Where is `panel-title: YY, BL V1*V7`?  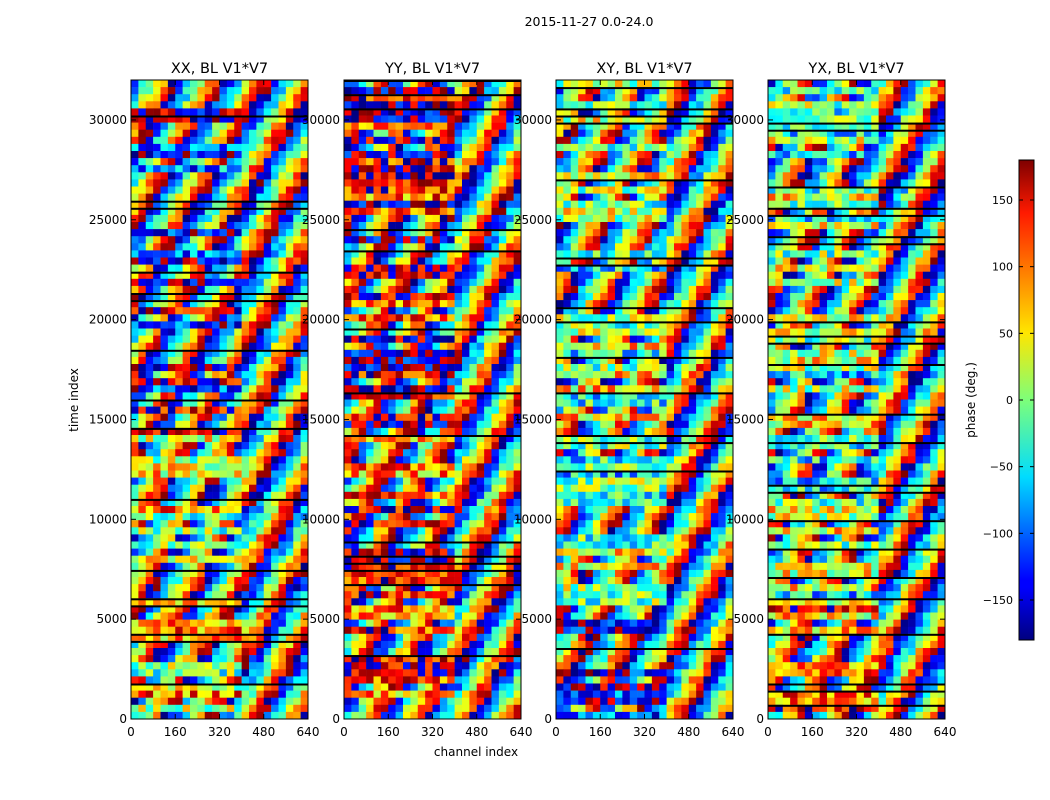
panel-title: YY, BL V1*V7 is located at coordinates (432, 69).